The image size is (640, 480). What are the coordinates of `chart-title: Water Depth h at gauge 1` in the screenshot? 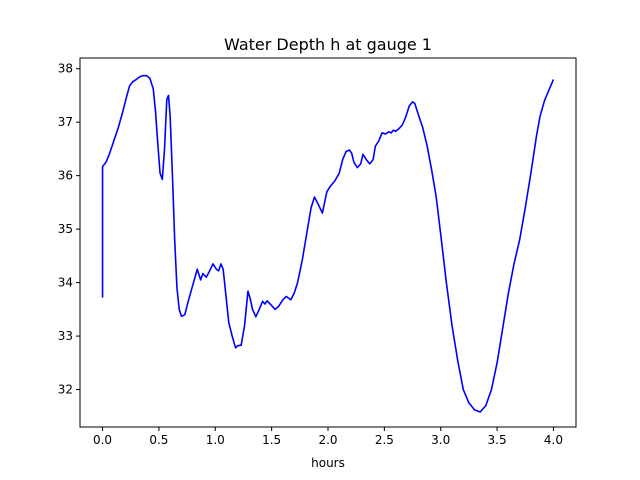 It's located at (328, 44).